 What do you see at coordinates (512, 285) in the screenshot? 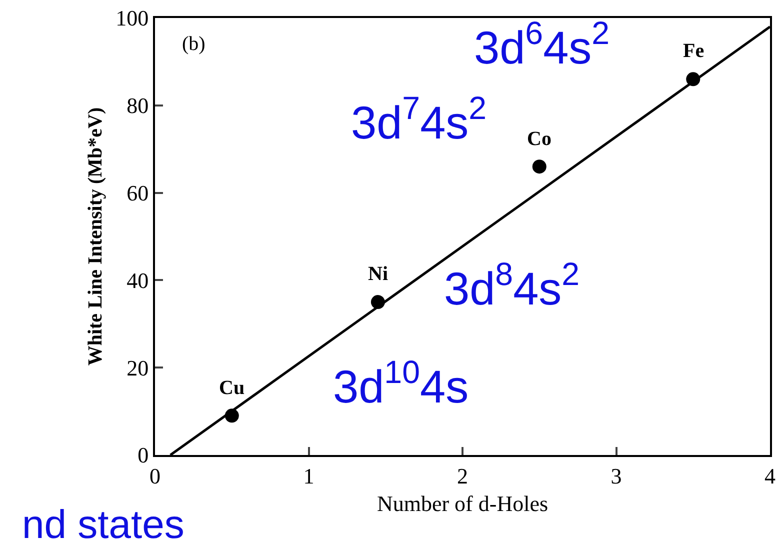
I see `annotation: 3d$^{8}$4s$^{2}$` at bounding box center [512, 285].